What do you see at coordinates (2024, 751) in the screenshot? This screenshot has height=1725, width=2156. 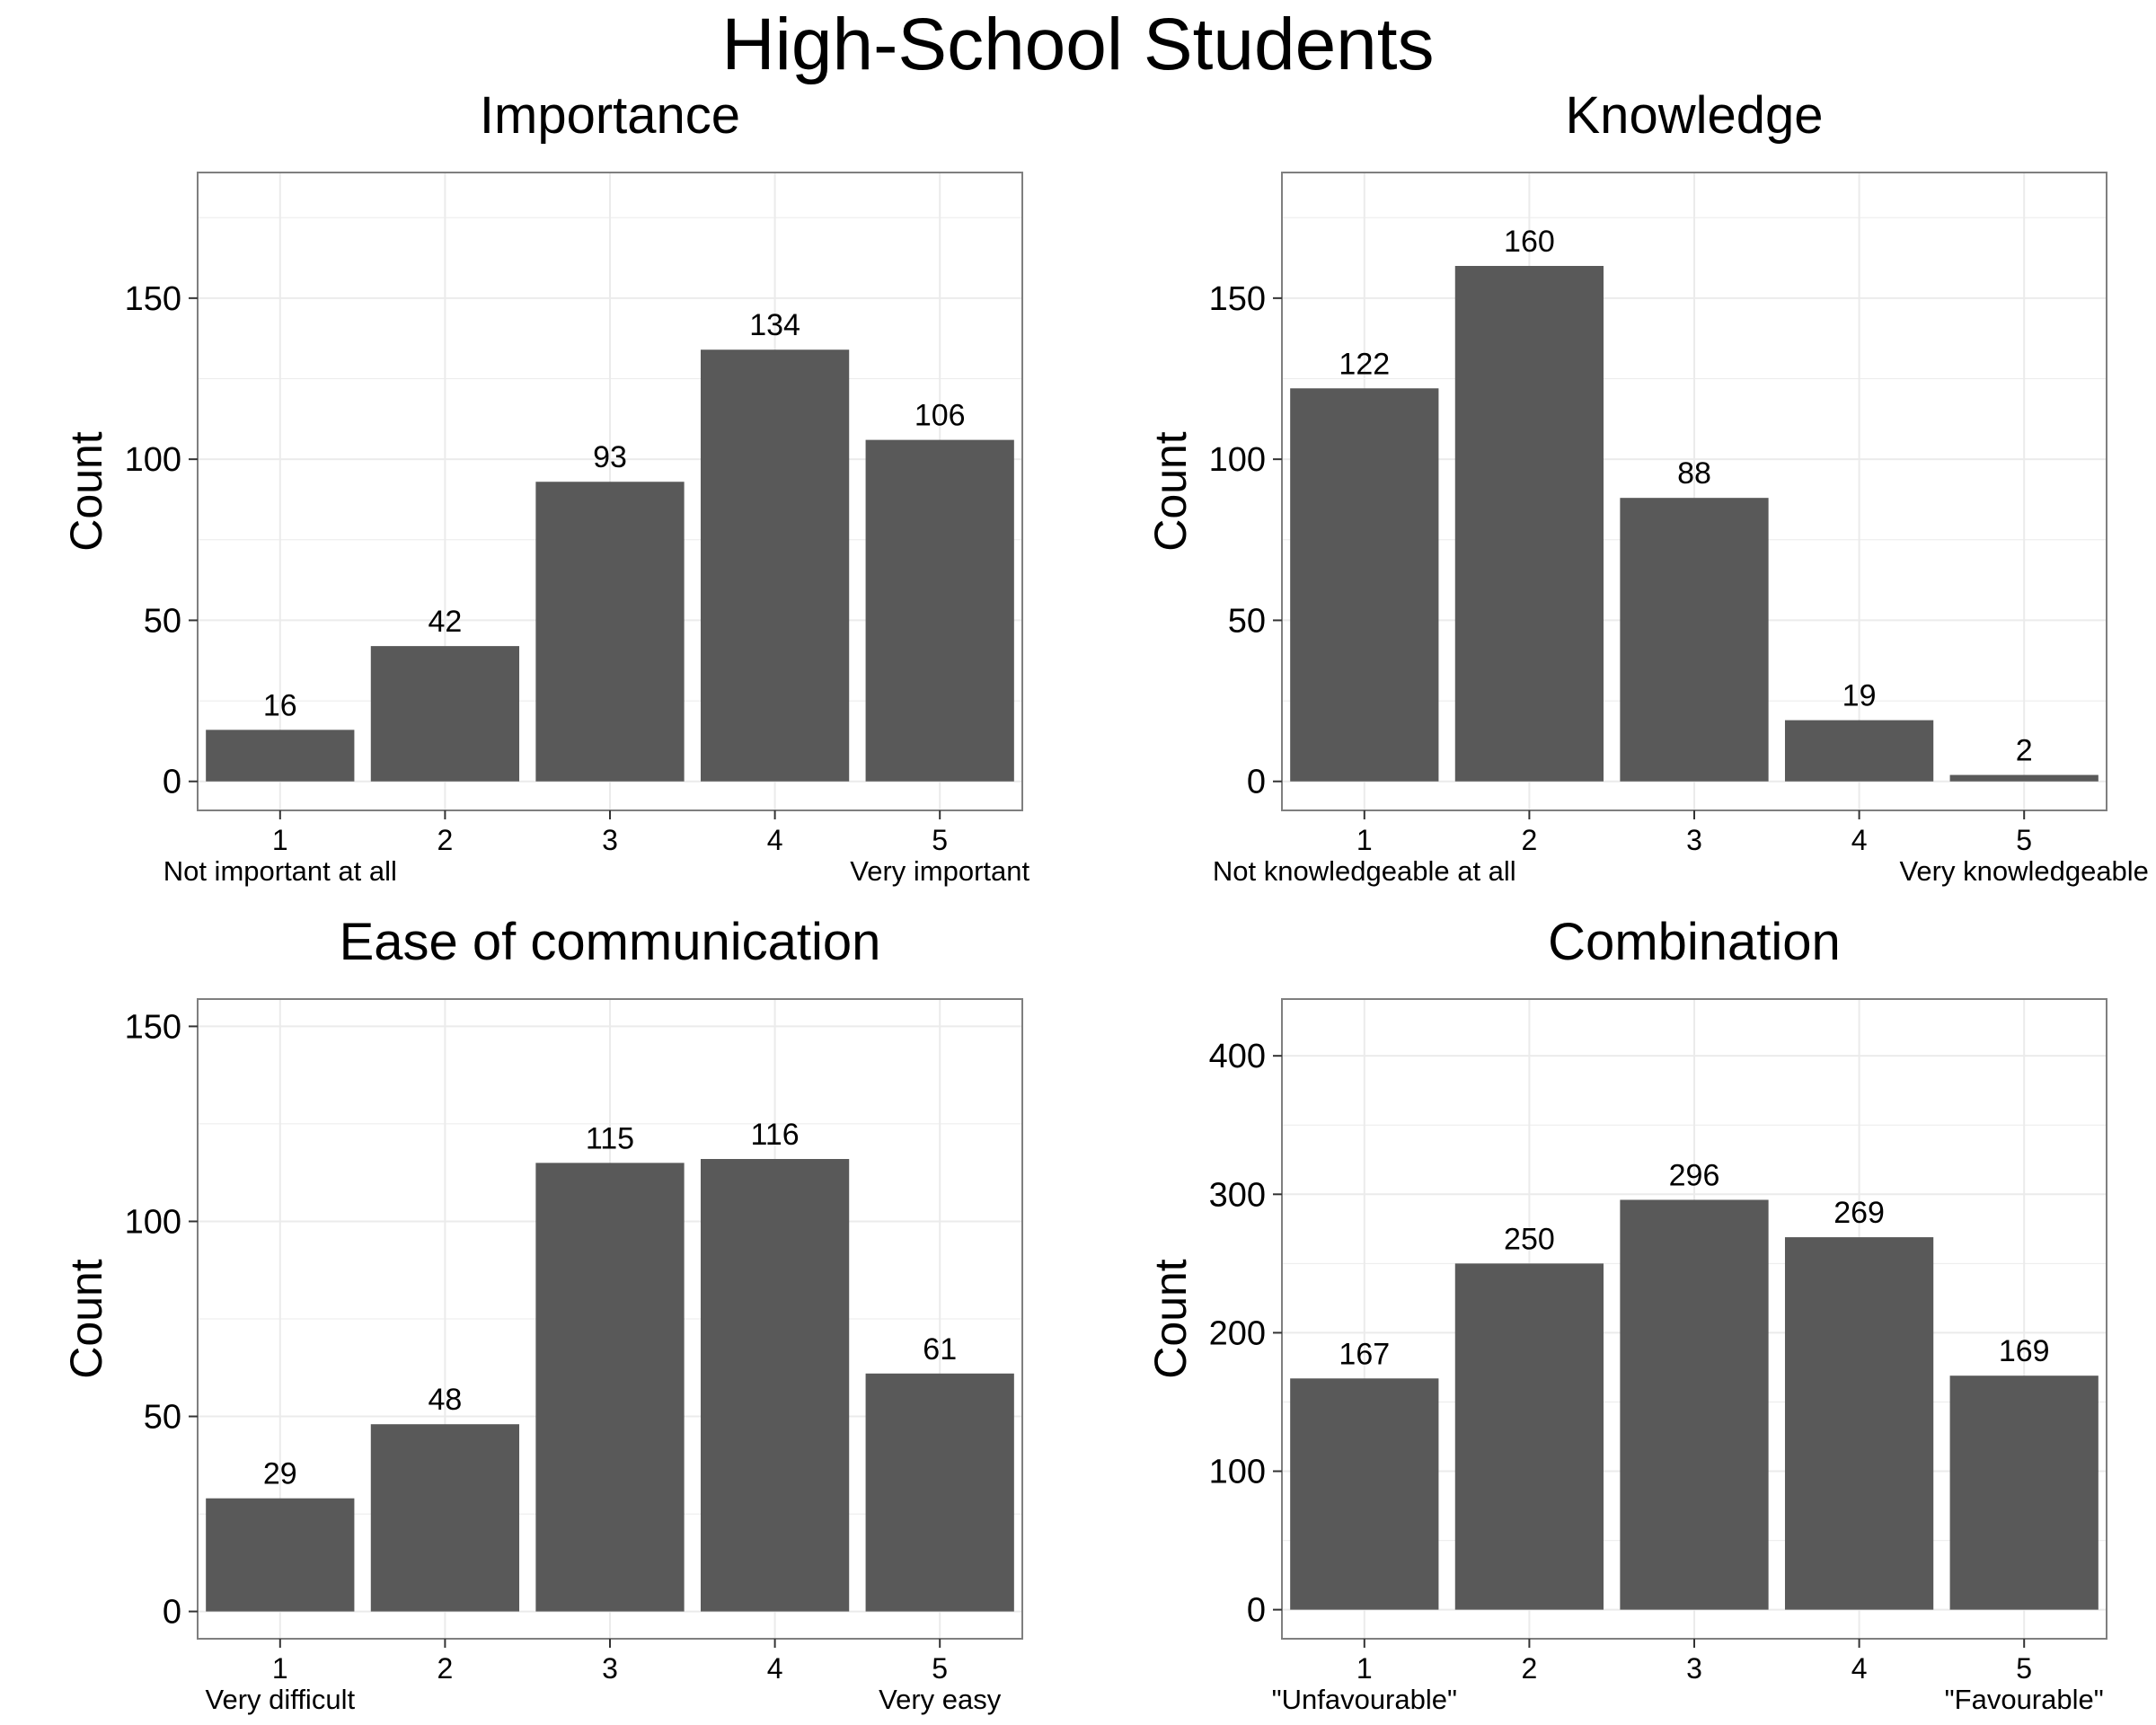 I see `data-label: 2` at bounding box center [2024, 751].